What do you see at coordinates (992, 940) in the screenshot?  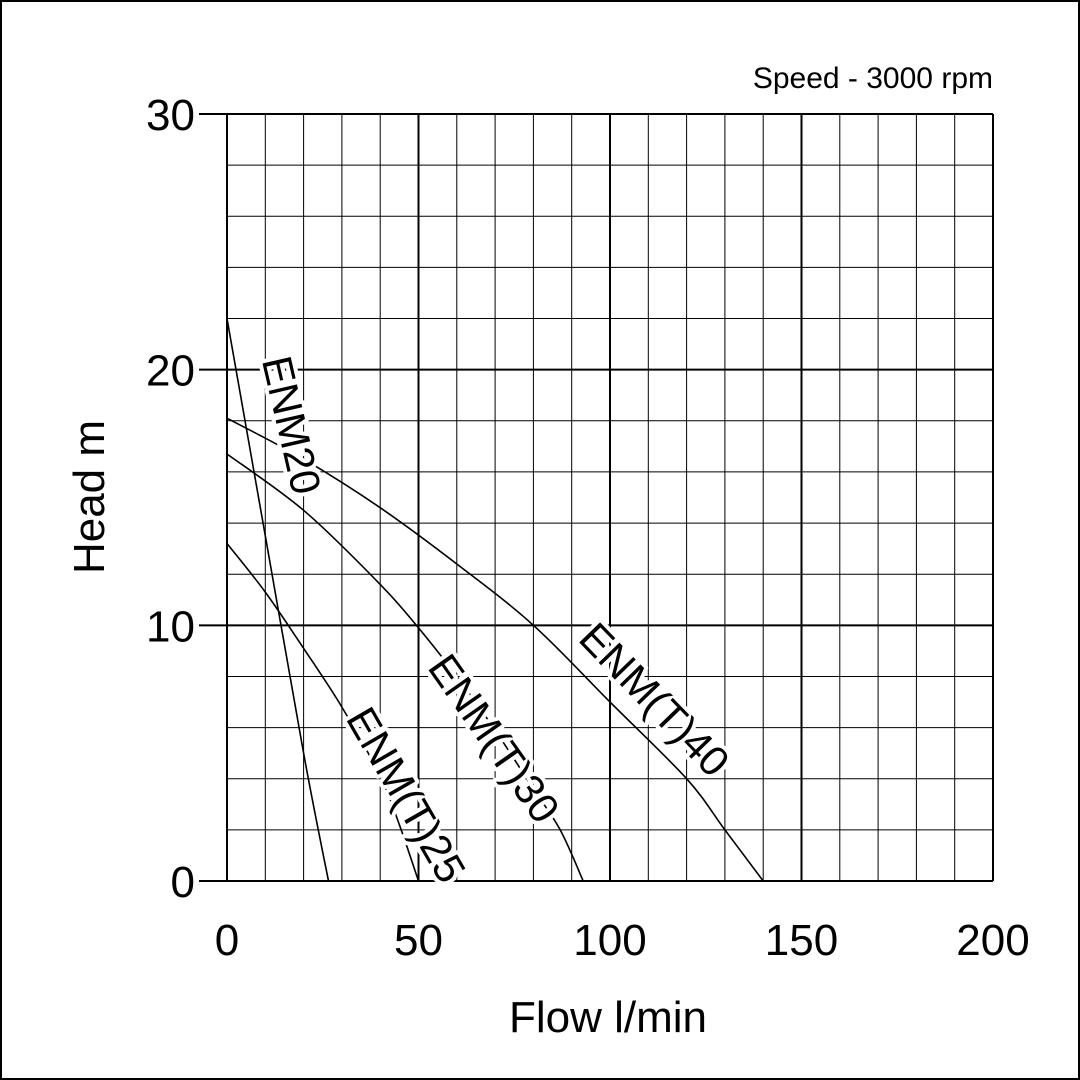 I see `x-tick-label: 200` at bounding box center [992, 940].